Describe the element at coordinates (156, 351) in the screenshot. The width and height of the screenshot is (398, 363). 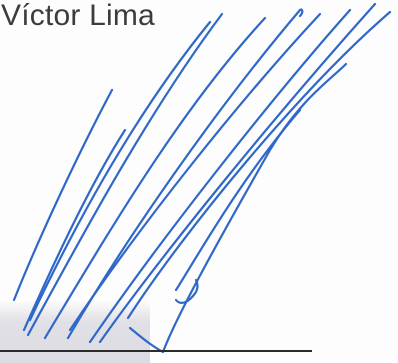
I see `signature-line` at that location.